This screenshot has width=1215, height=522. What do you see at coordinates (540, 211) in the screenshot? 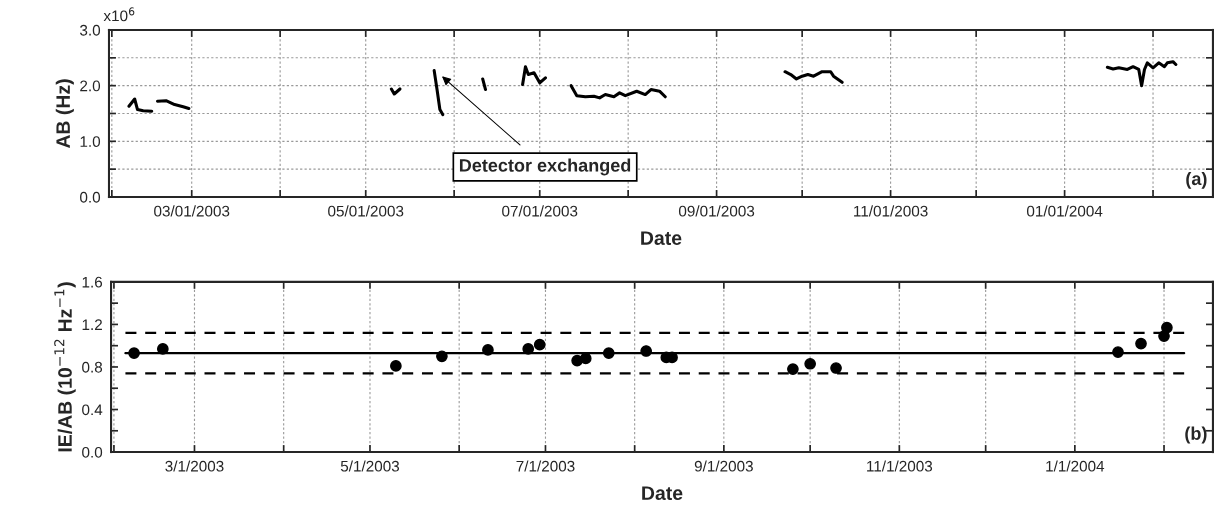
I see `x-tick-label: 07/01/2003` at bounding box center [540, 211].